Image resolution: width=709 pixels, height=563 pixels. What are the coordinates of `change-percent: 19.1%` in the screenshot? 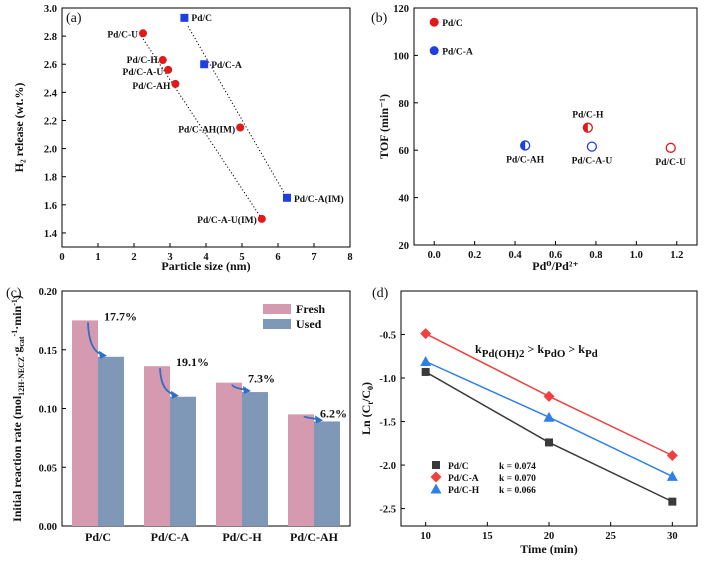 It's located at (192, 362).